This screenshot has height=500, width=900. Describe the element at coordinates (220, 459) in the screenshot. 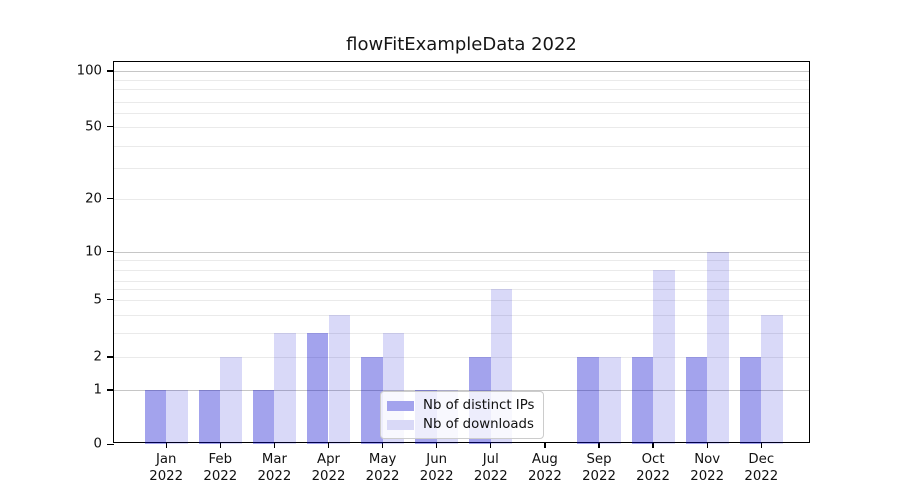

I see `x-tick-month: Feb` at that location.